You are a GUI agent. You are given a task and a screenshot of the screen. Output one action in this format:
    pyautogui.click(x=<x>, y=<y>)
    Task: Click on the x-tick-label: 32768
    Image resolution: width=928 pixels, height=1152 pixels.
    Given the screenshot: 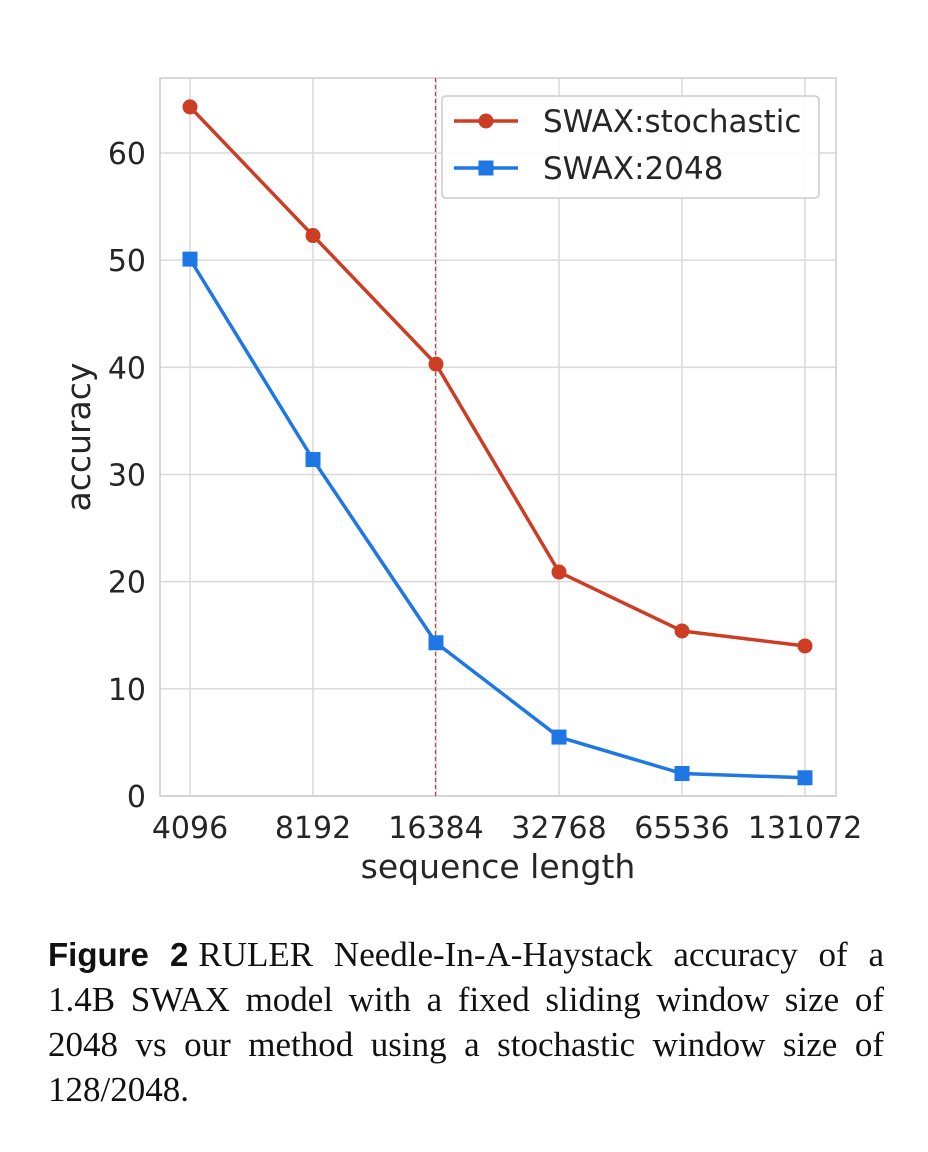 What is the action you would take?
    pyautogui.click(x=558, y=828)
    